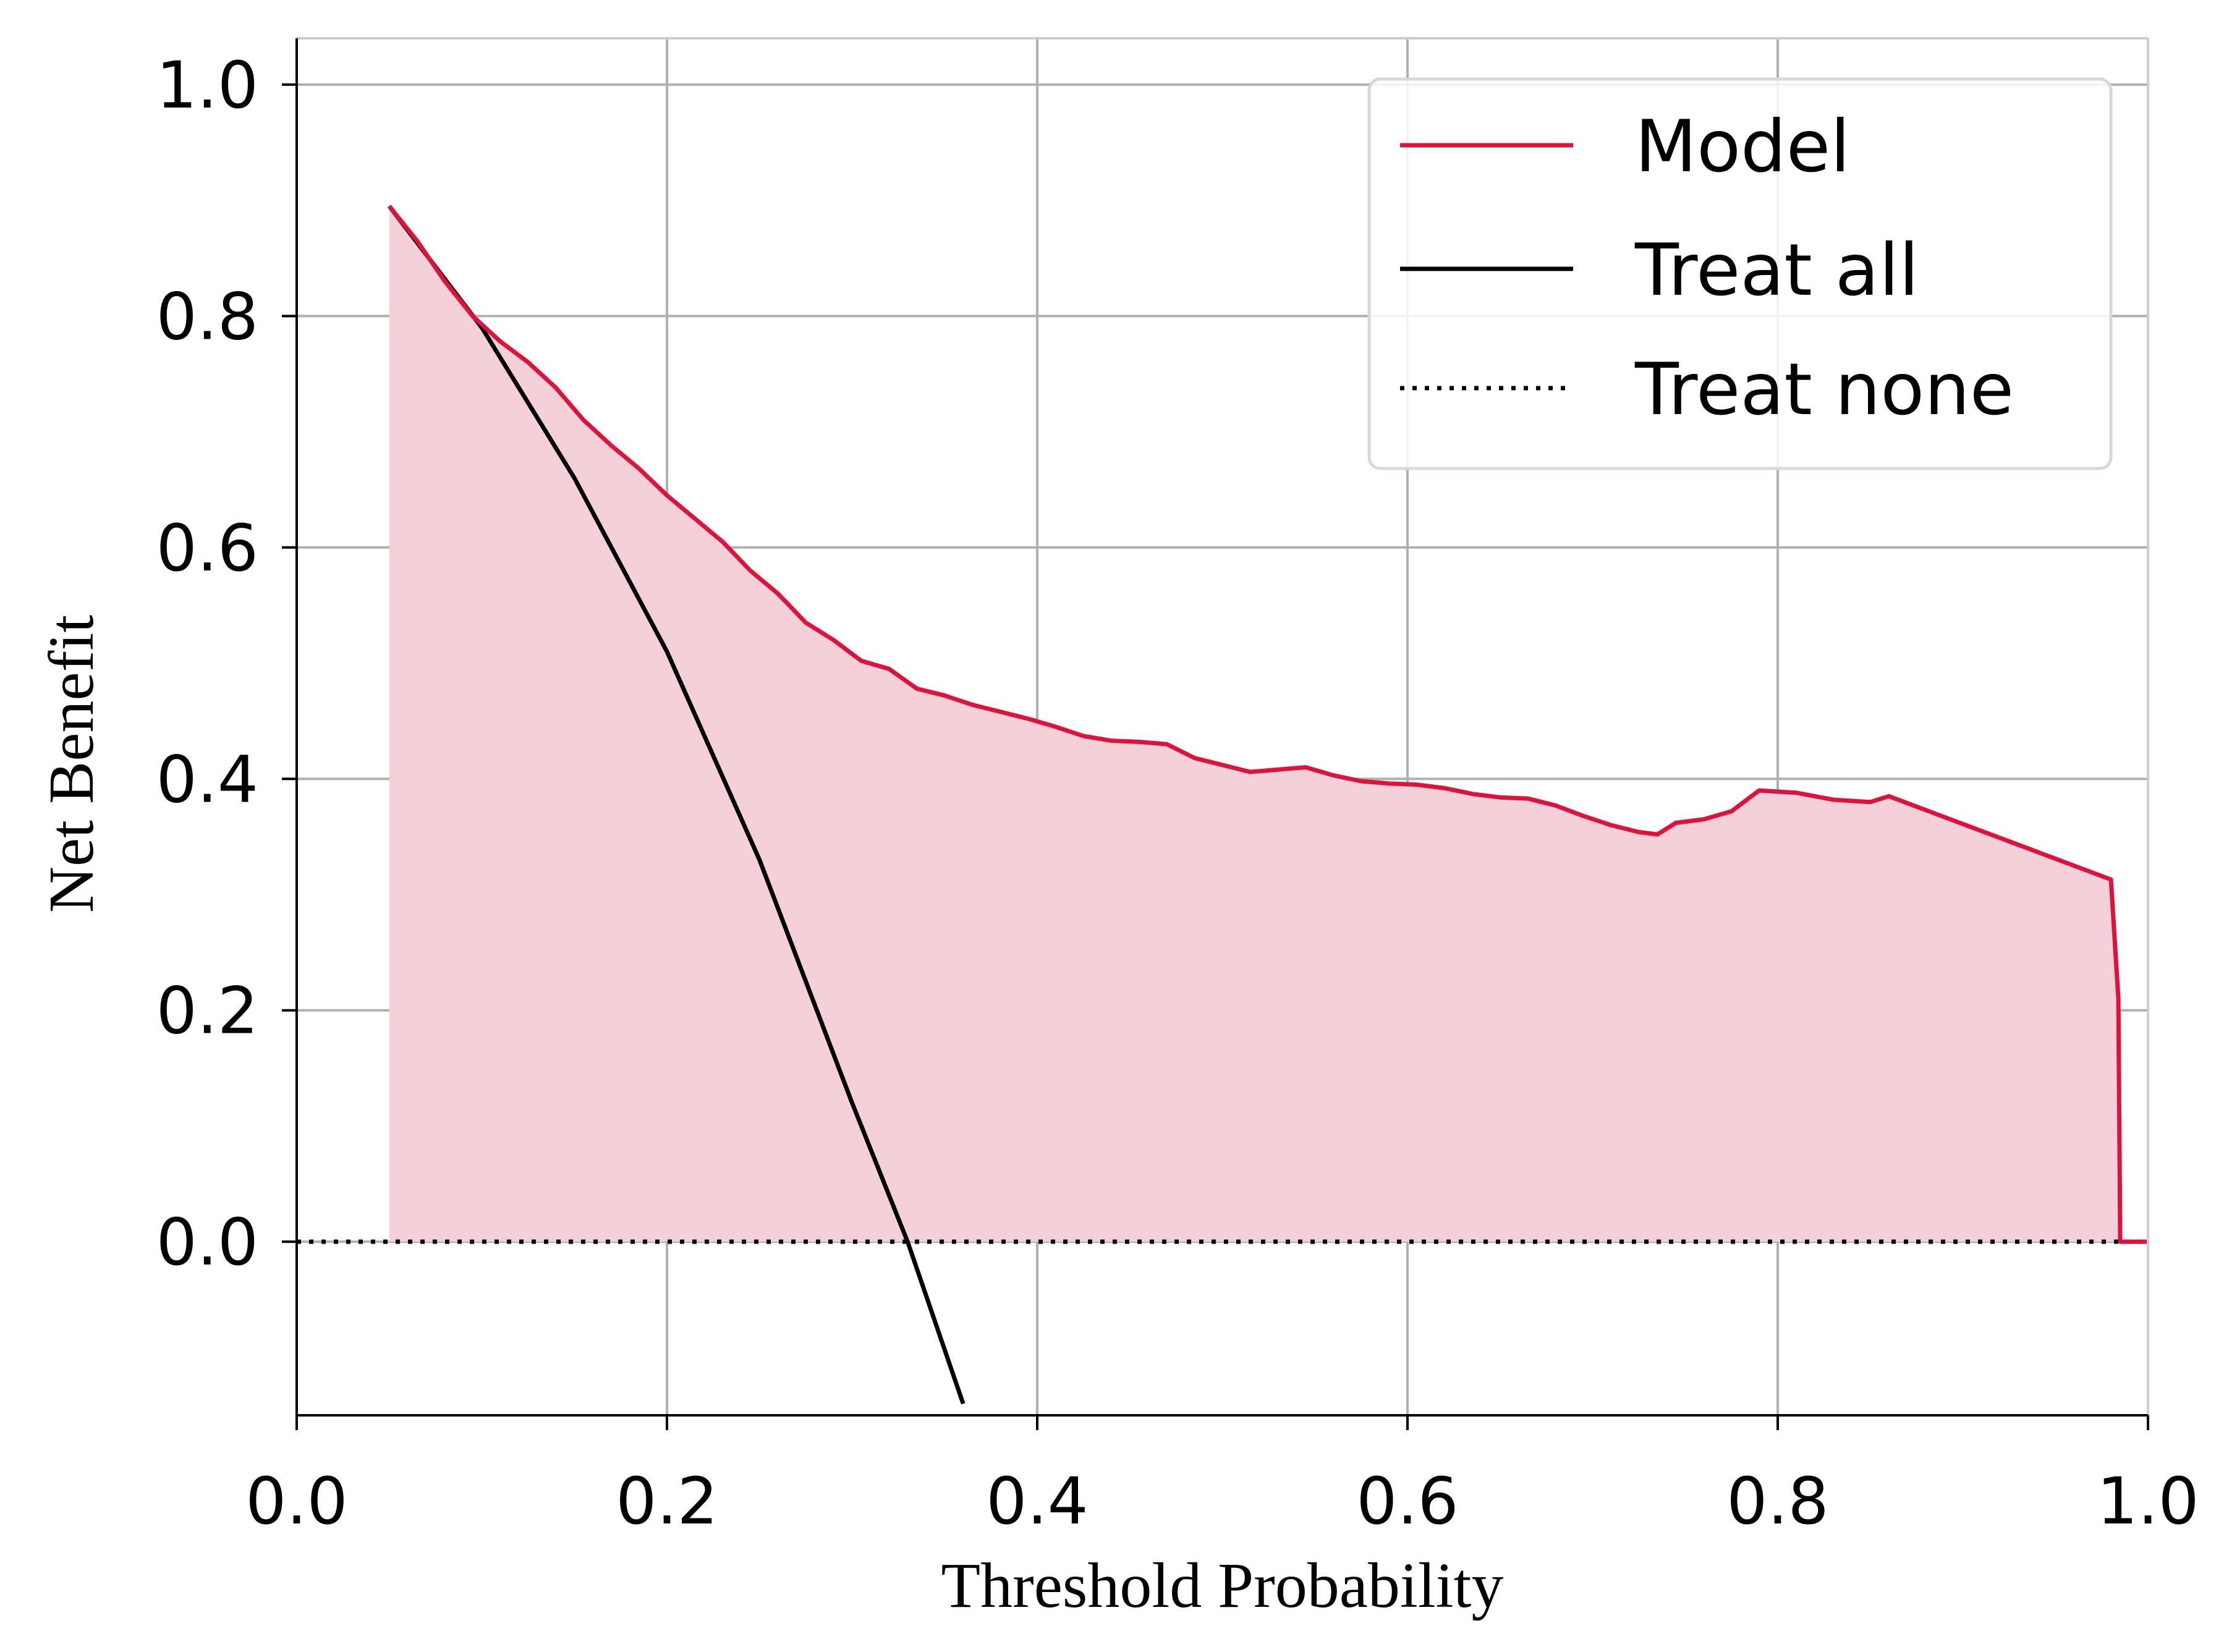 The image size is (2237, 1652). I want to click on legend: Model Treat all Treat none, so click(1740, 273).